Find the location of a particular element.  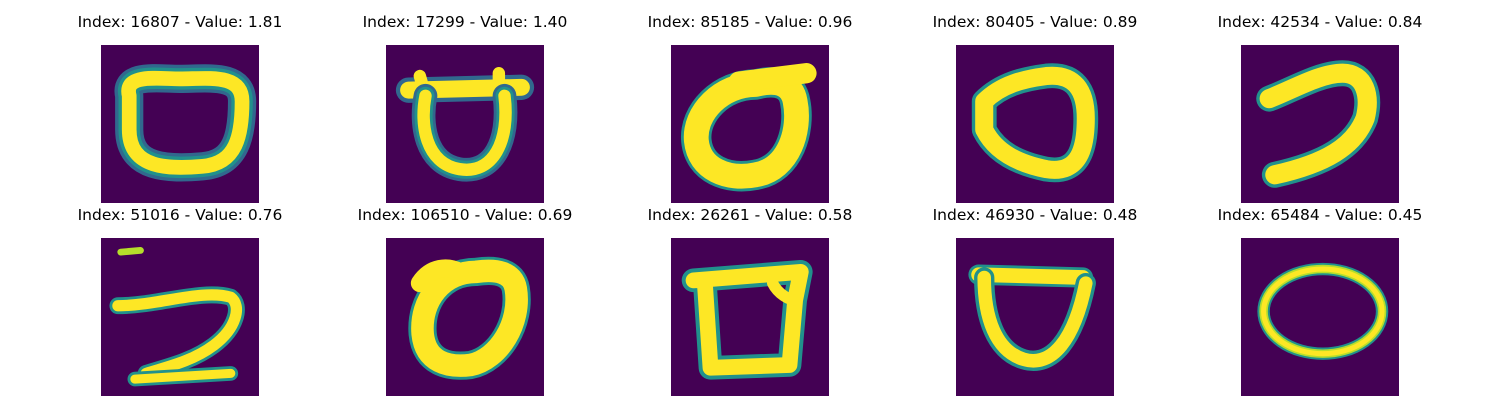

panel-title: Index: 80405 - Value: 0.89 is located at coordinates (1035, 22).